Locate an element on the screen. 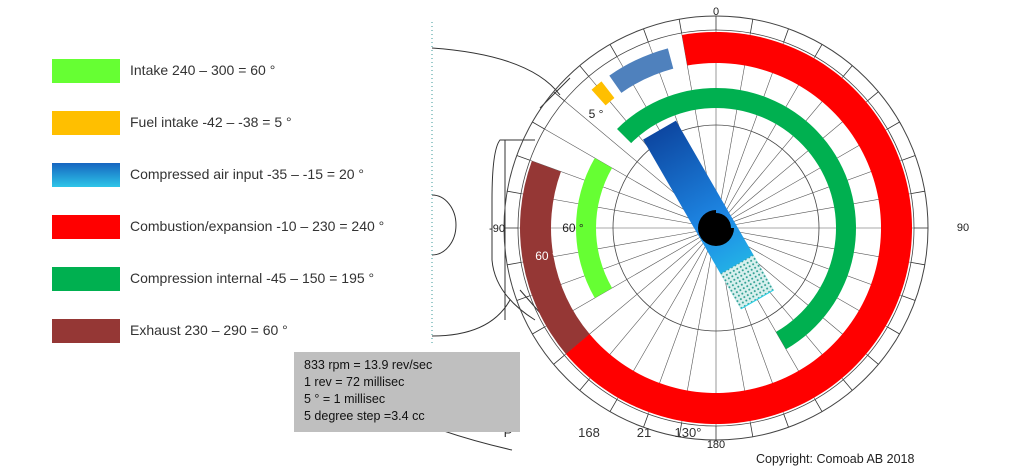  info-rpm: 833 rpm = 13.9 rev/sec is located at coordinates (368, 365).